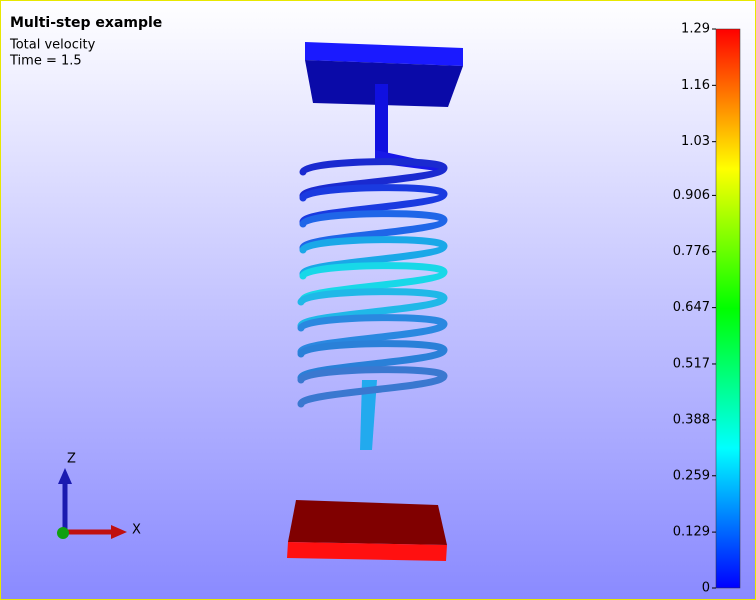  What do you see at coordinates (86, 23) in the screenshot?
I see `title: Multi-step example` at bounding box center [86, 23].